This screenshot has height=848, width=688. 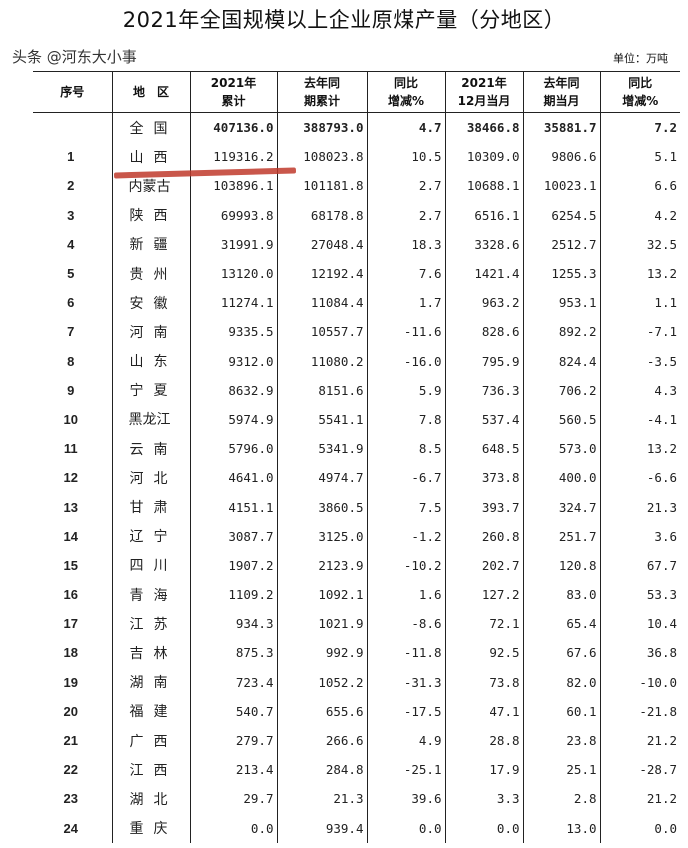 I want to click on value-cell: 10.5, so click(x=405, y=157).